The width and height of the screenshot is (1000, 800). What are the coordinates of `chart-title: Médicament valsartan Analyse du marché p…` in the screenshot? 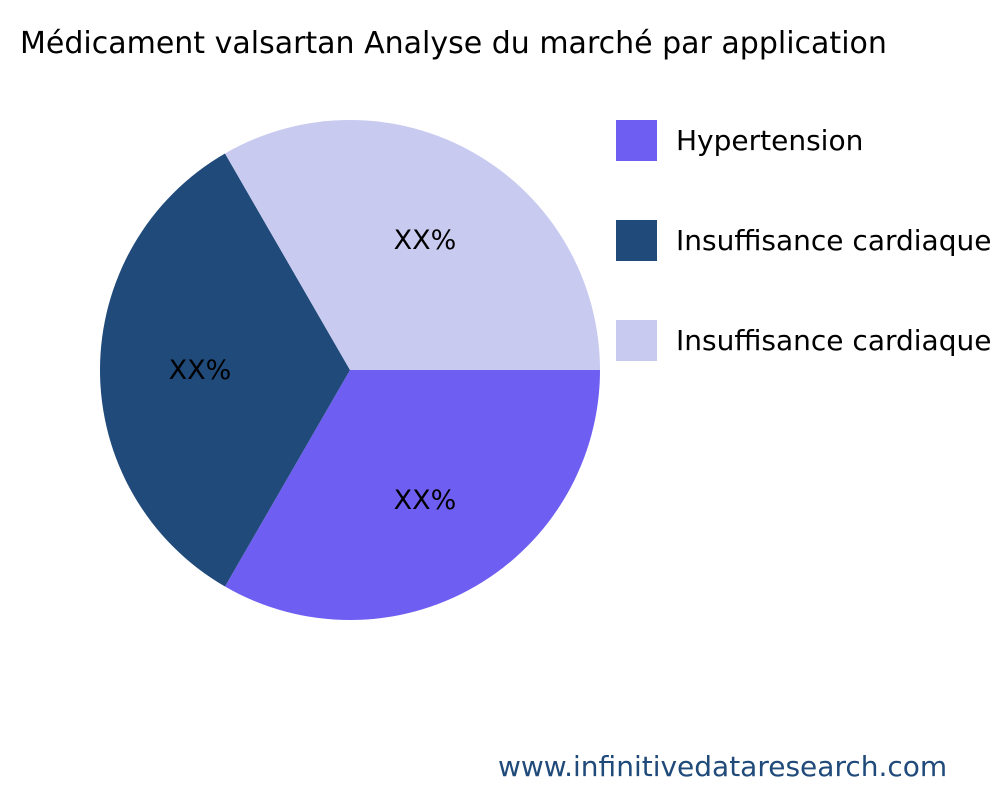 It's located at (453, 43).